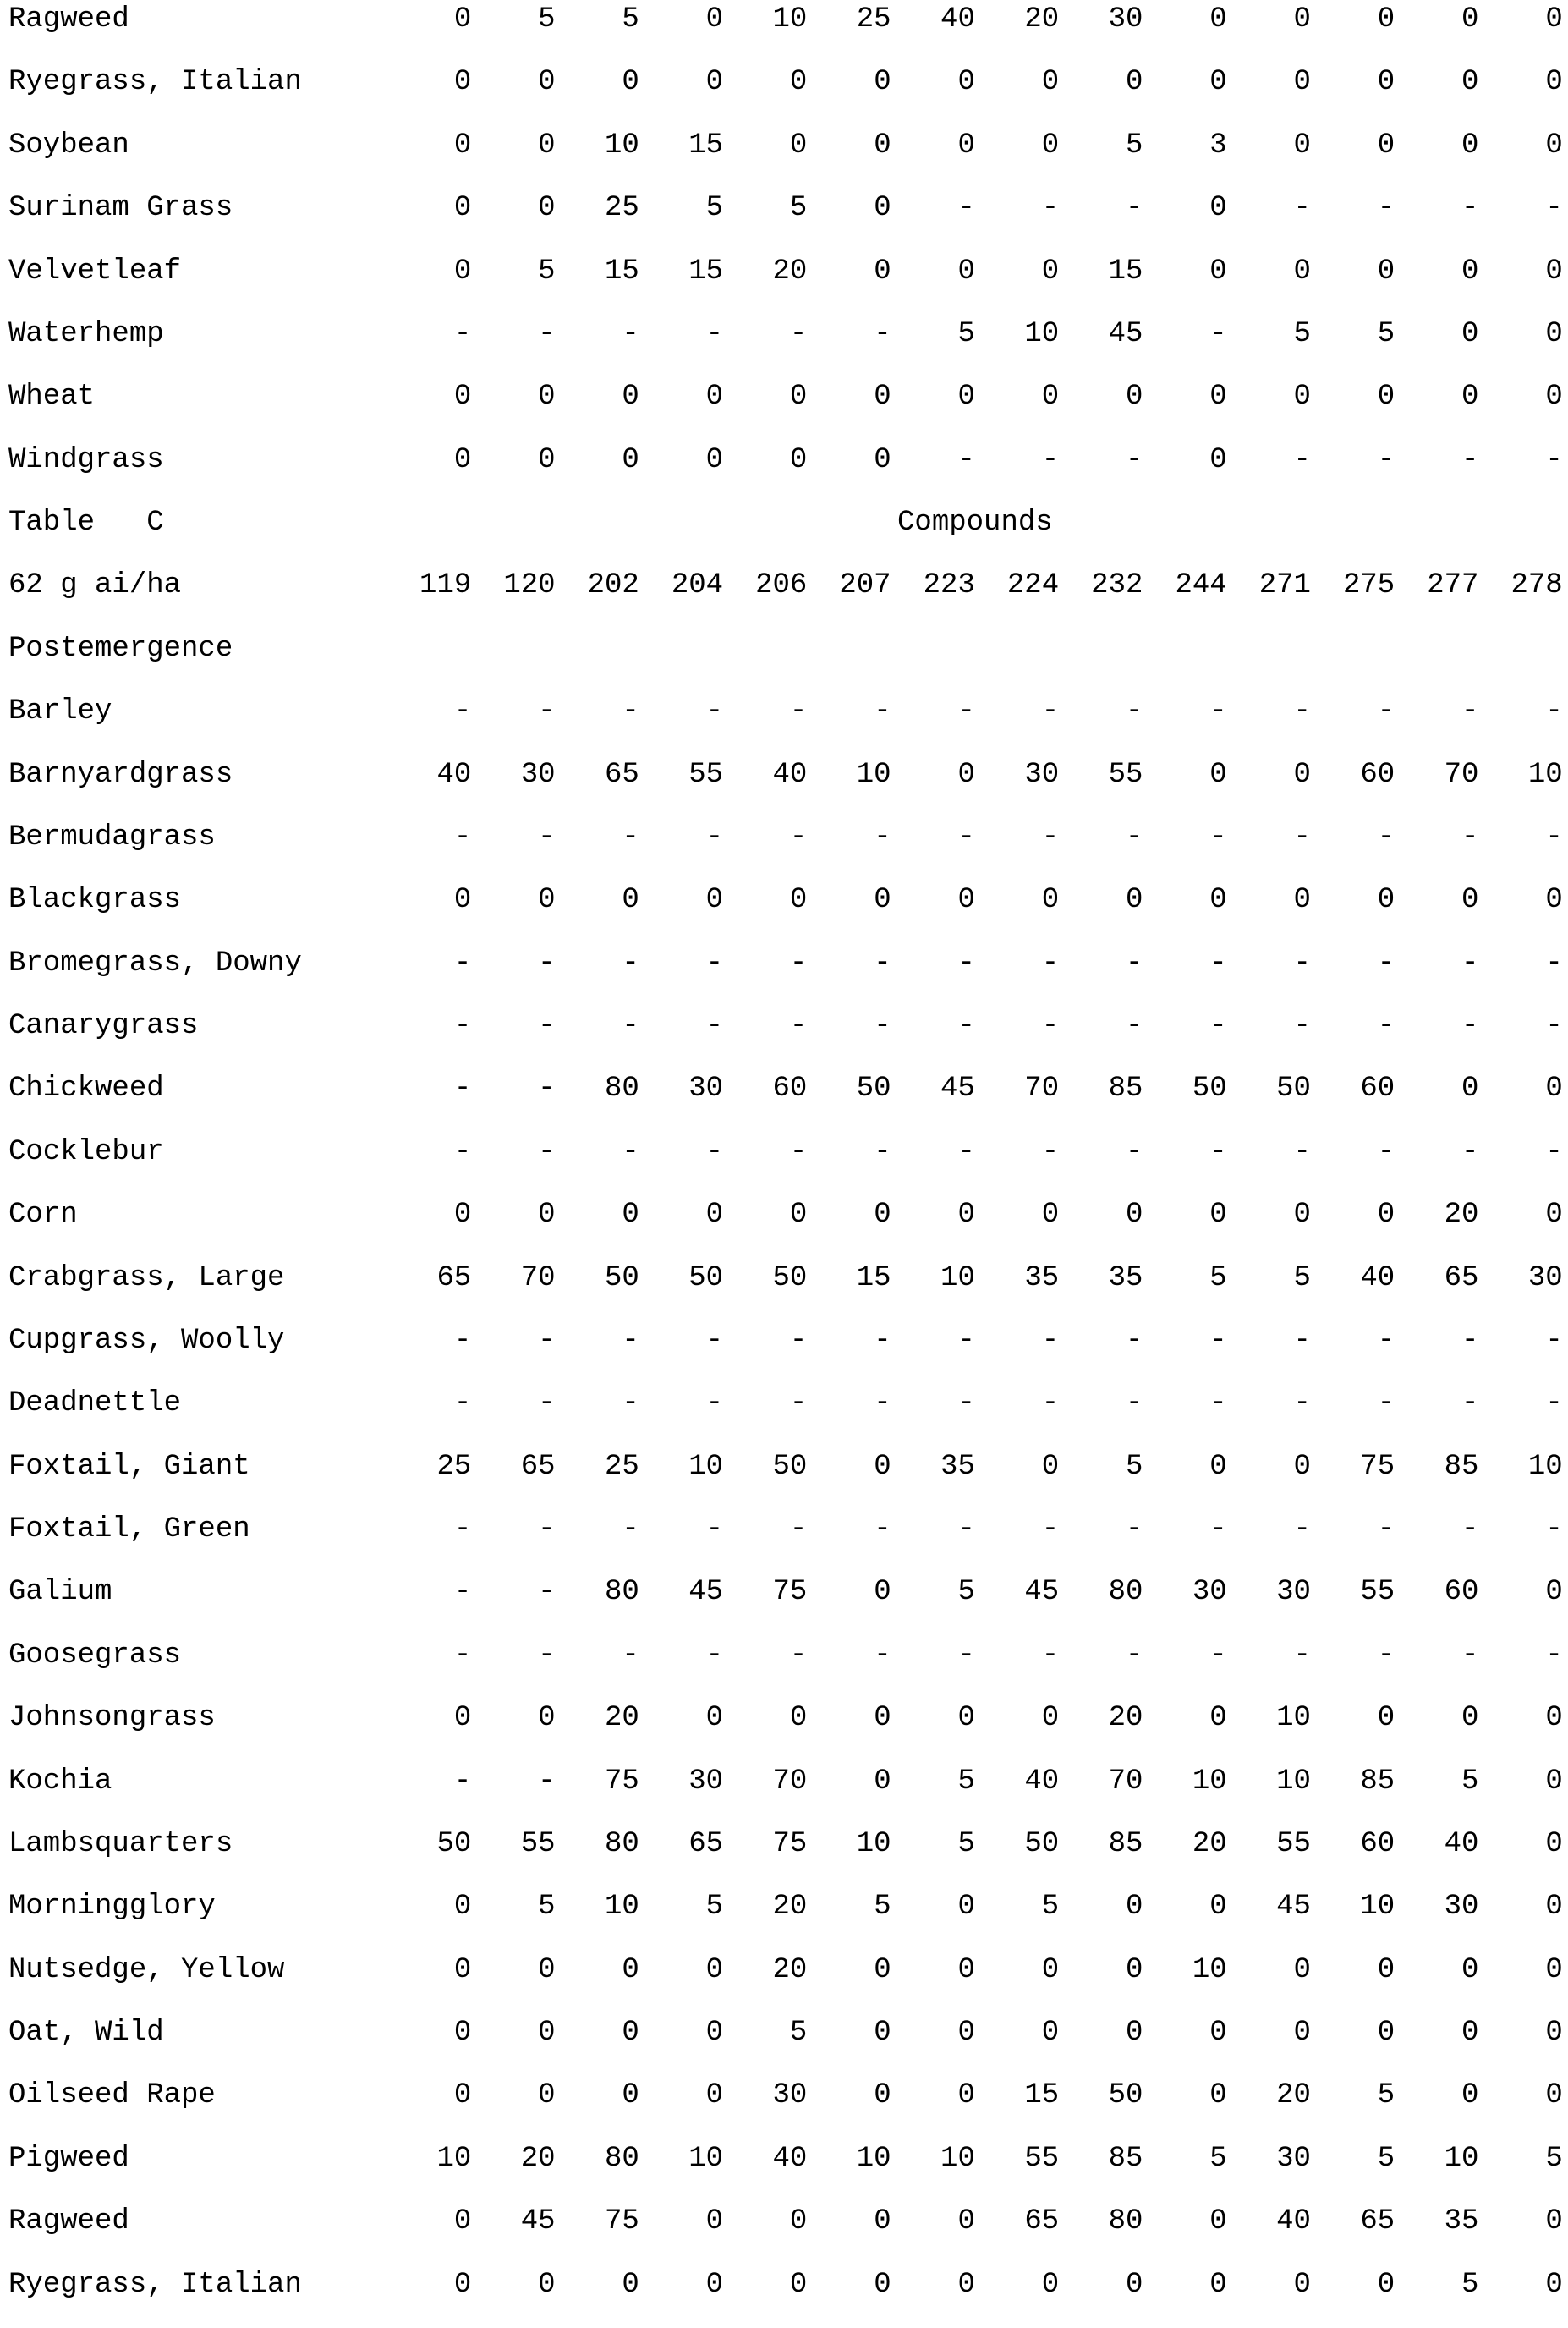 The image size is (1568, 2328). What do you see at coordinates (112, 837) in the screenshot?
I see `species-label: Bermudagrass` at bounding box center [112, 837].